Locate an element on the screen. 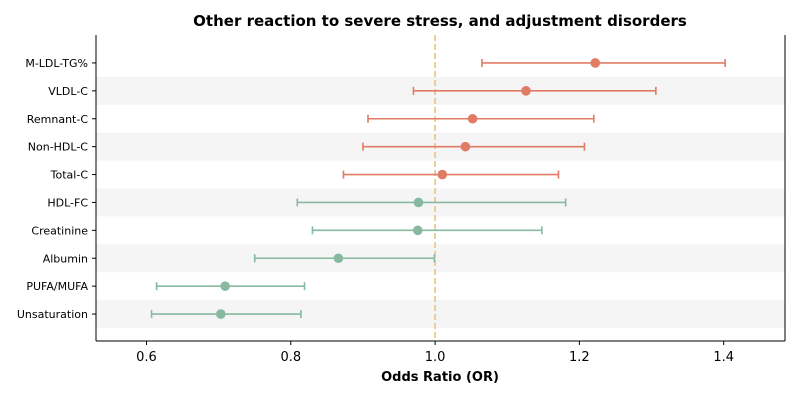 This screenshot has height=400, width=800. row-albumin: Albumin is located at coordinates (239, 258).